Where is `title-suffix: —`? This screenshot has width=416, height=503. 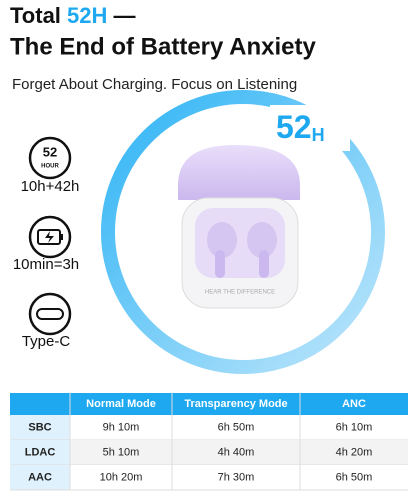
title-suffix: — is located at coordinates (125, 15).